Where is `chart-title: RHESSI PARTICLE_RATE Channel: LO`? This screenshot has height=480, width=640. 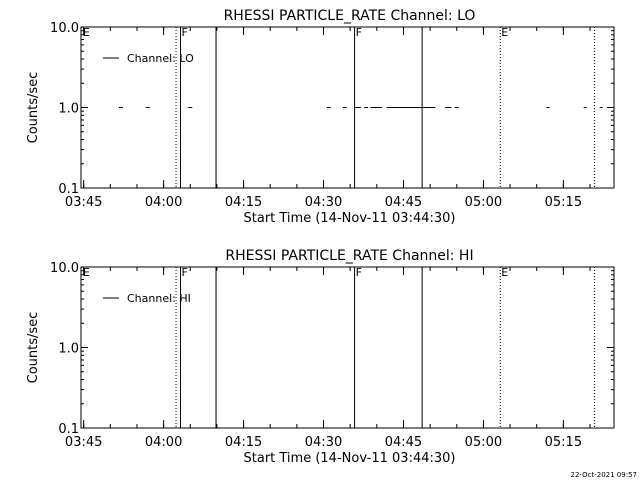 chart-title: RHESSI PARTICLE_RATE Channel: LO is located at coordinates (350, 16).